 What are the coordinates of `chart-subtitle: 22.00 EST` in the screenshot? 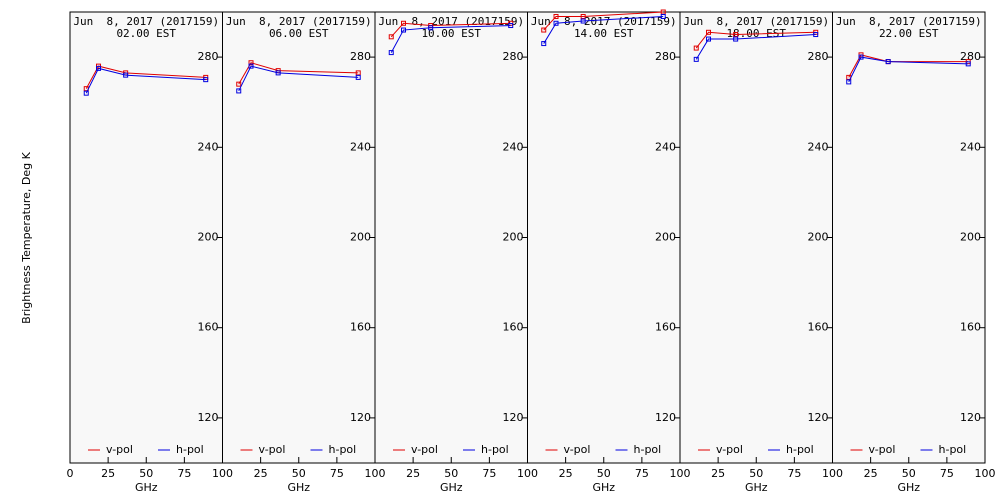 It's located at (909, 33).